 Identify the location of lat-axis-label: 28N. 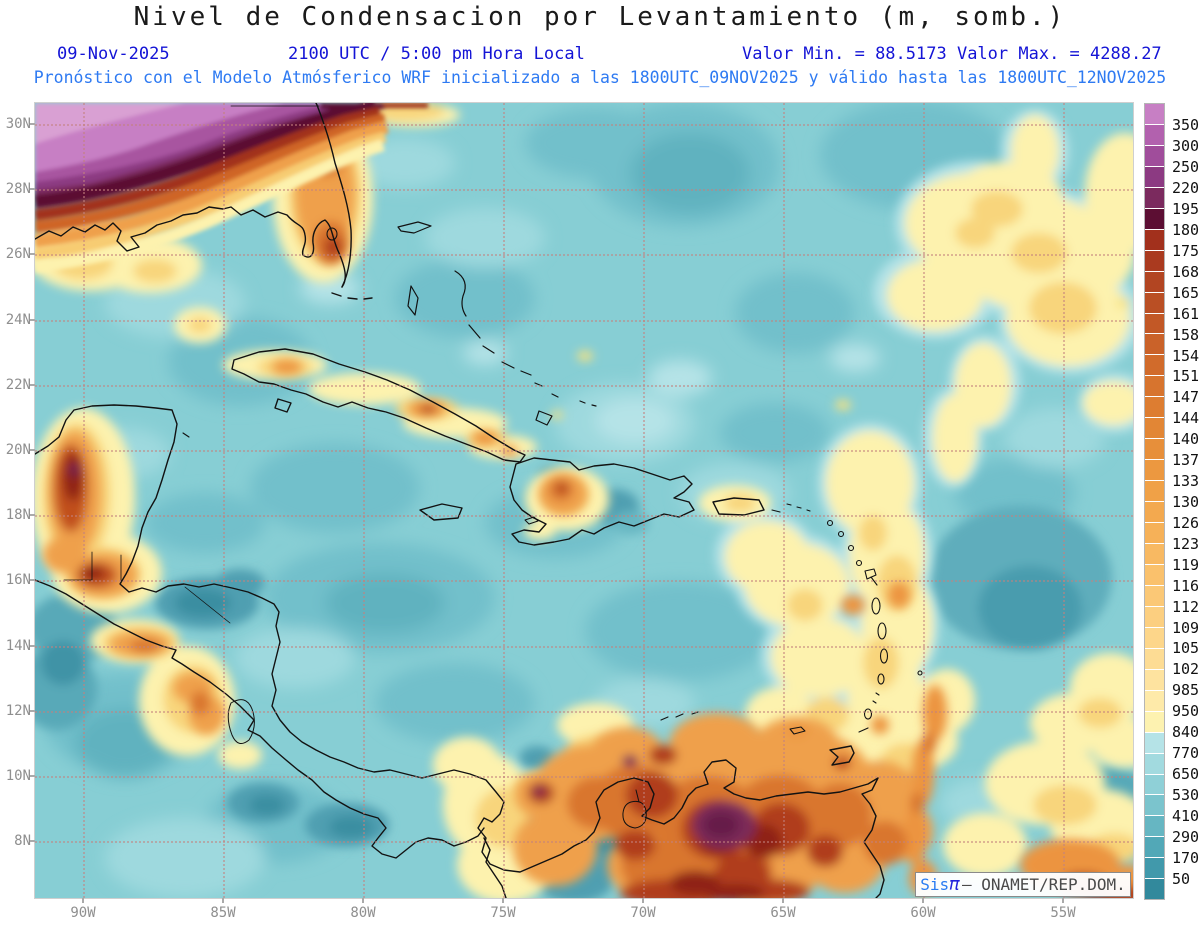
(18, 189).